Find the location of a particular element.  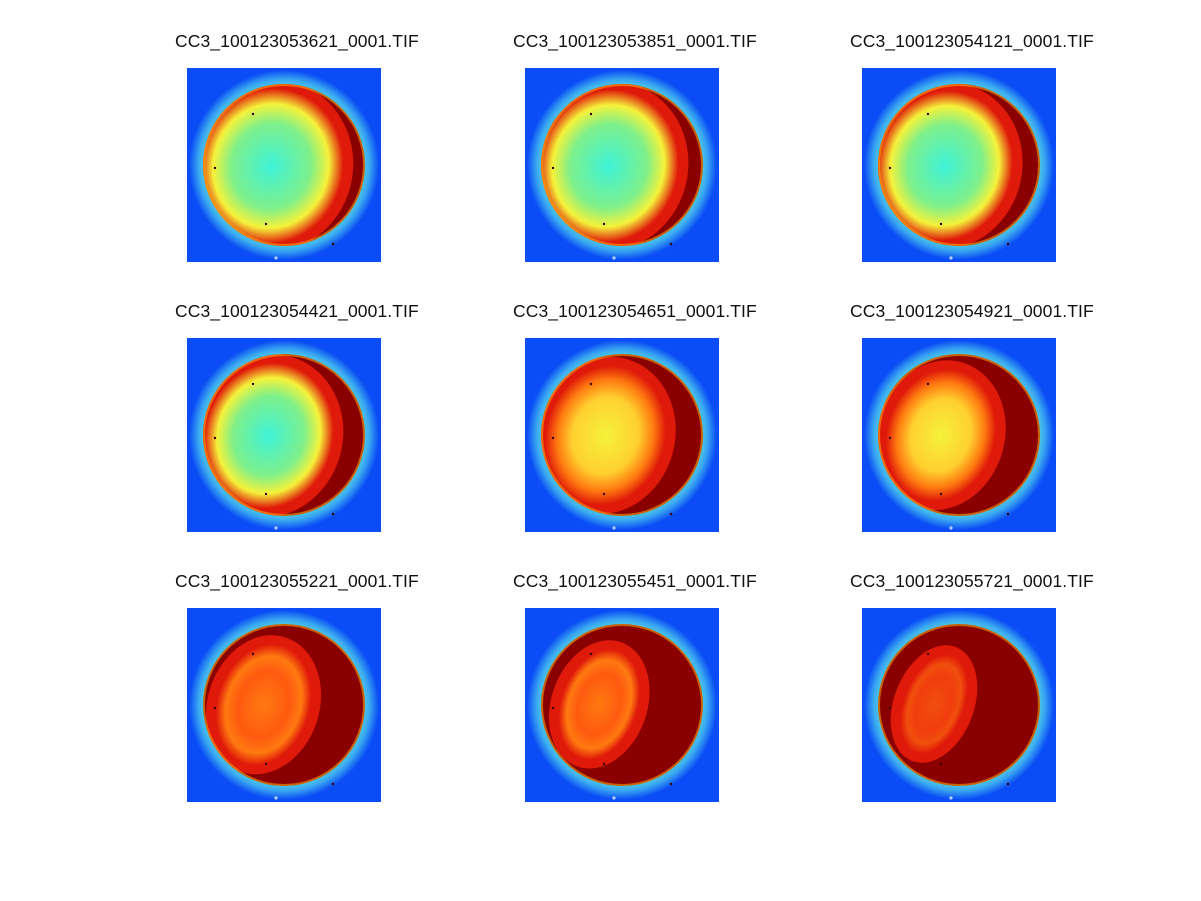

panel-title: CC3_100123053851_0001.TIF is located at coordinates (635, 41).